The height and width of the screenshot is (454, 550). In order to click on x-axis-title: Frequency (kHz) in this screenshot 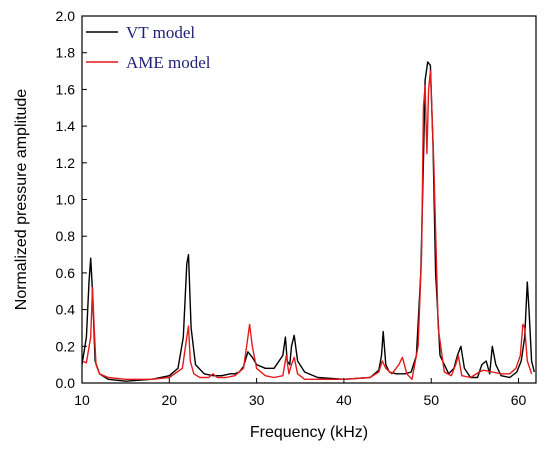, I will do `click(309, 432)`.